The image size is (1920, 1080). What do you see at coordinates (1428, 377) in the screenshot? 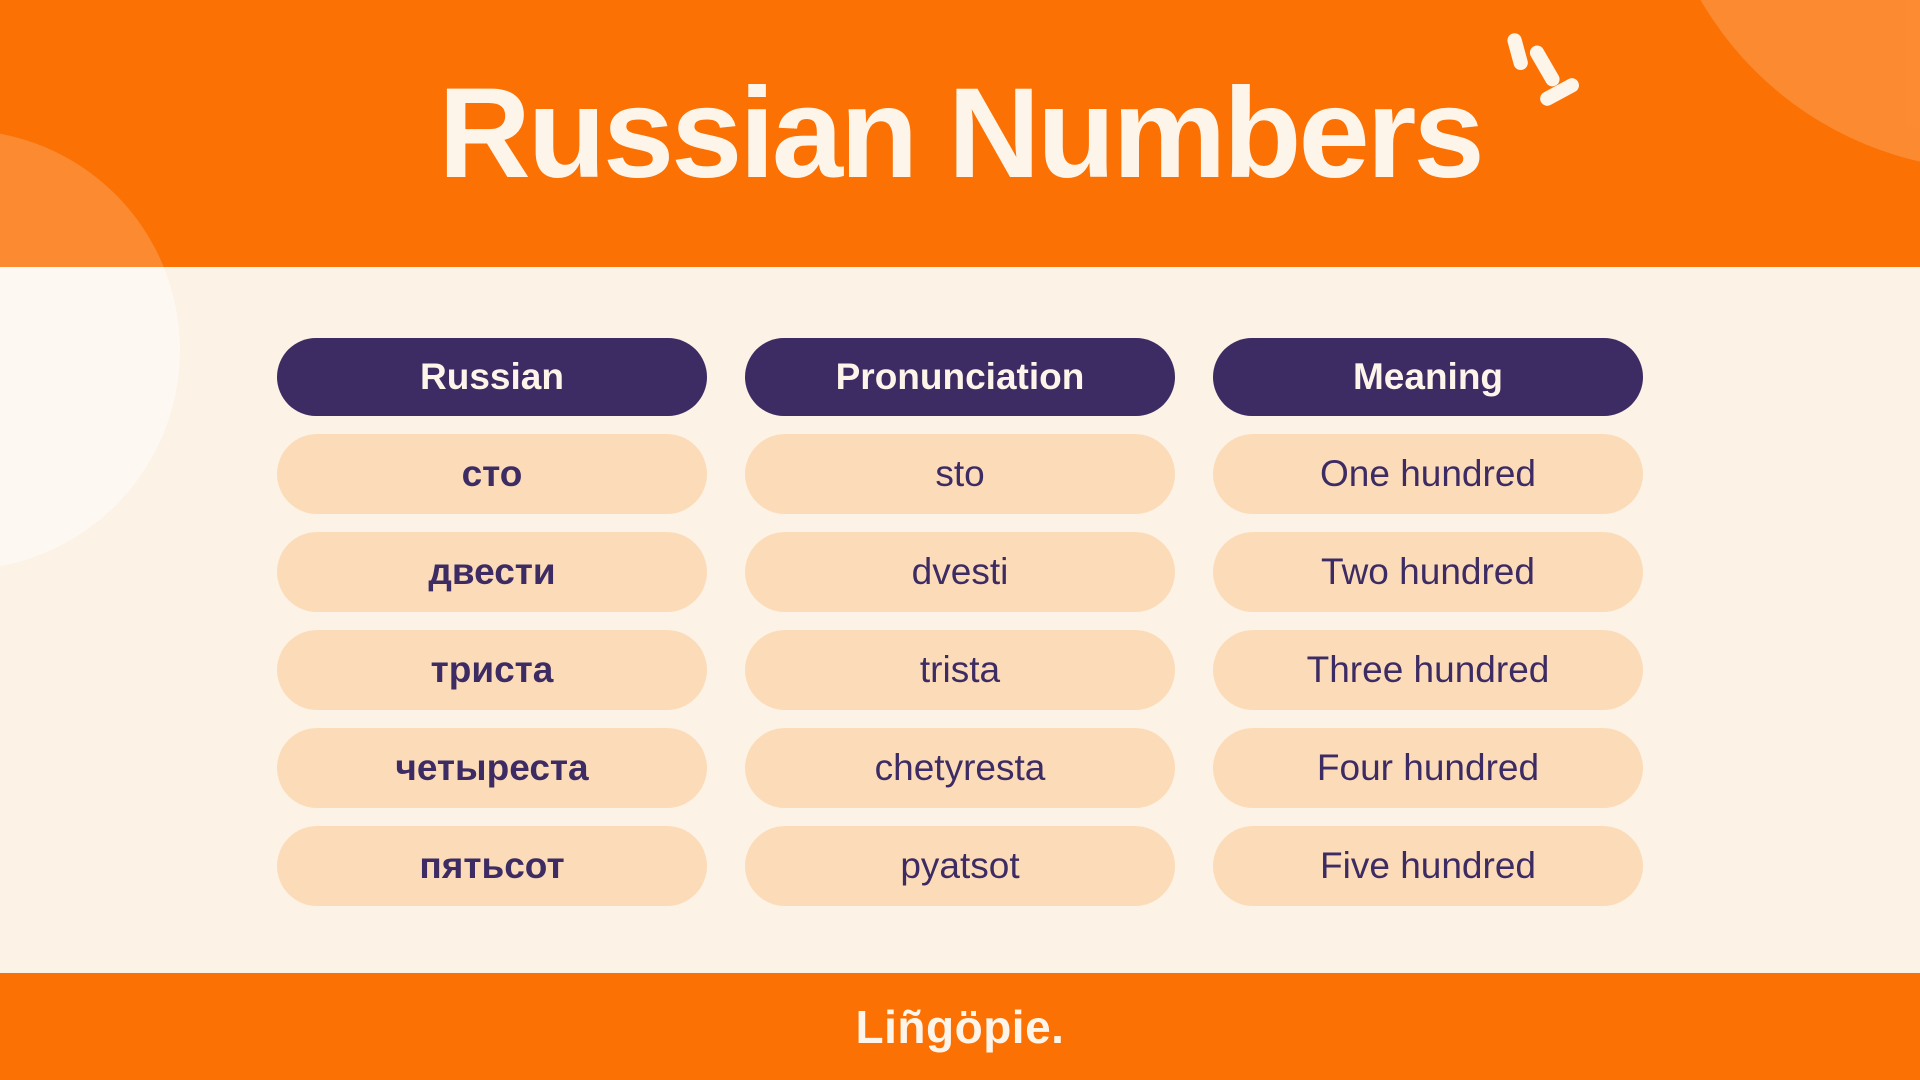
I see `column-header-meaning: Meaning` at bounding box center [1428, 377].